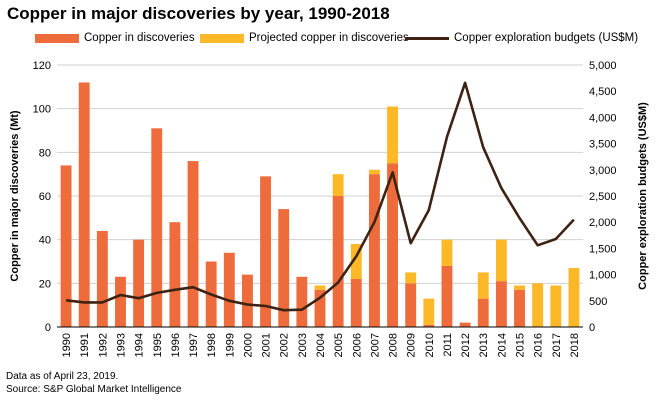  I want to click on x-tick-label: 1998, so click(212, 345).